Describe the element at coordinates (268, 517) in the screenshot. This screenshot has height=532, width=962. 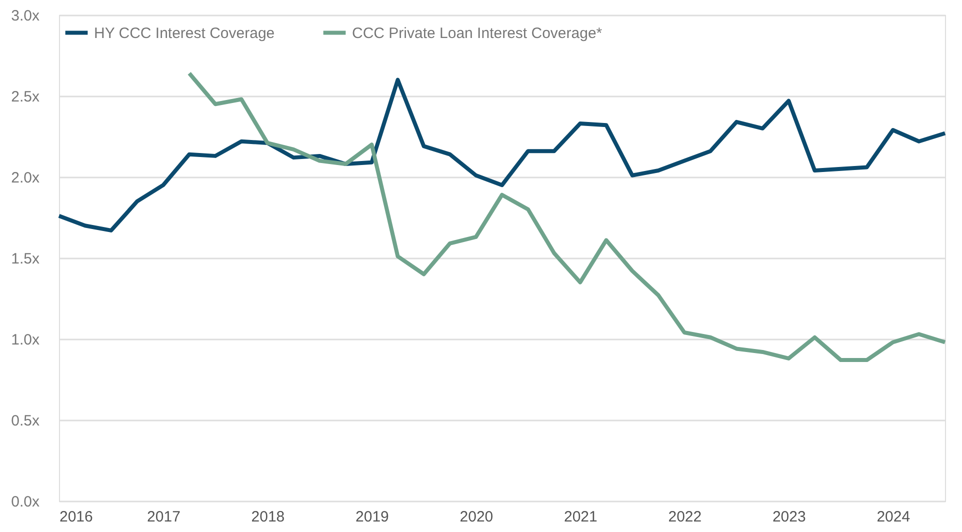
I see `x-tick-label: 2018` at that location.